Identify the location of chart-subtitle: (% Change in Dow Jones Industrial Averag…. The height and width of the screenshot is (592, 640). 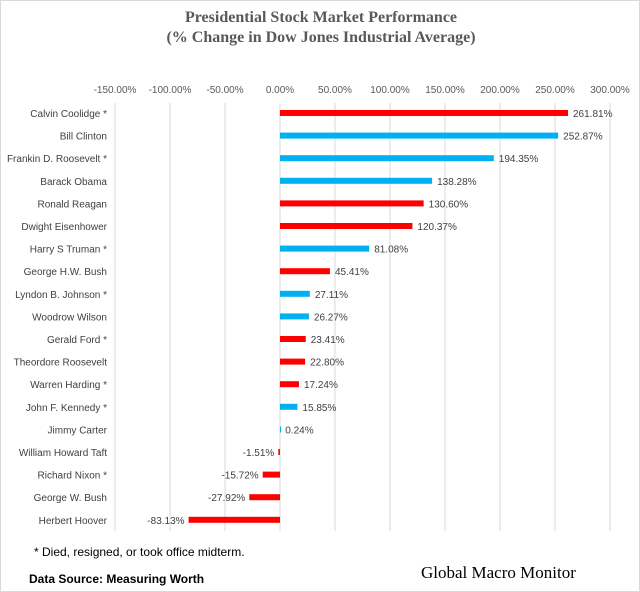
(321, 37).